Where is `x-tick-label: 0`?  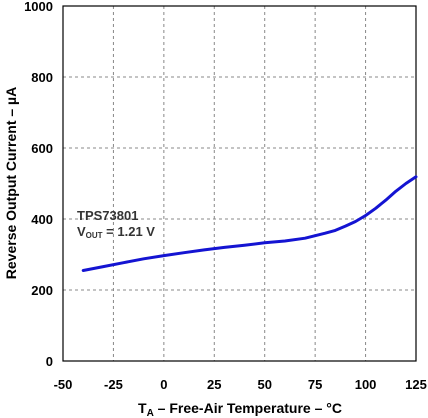 x-tick-label: 0 is located at coordinates (163, 384).